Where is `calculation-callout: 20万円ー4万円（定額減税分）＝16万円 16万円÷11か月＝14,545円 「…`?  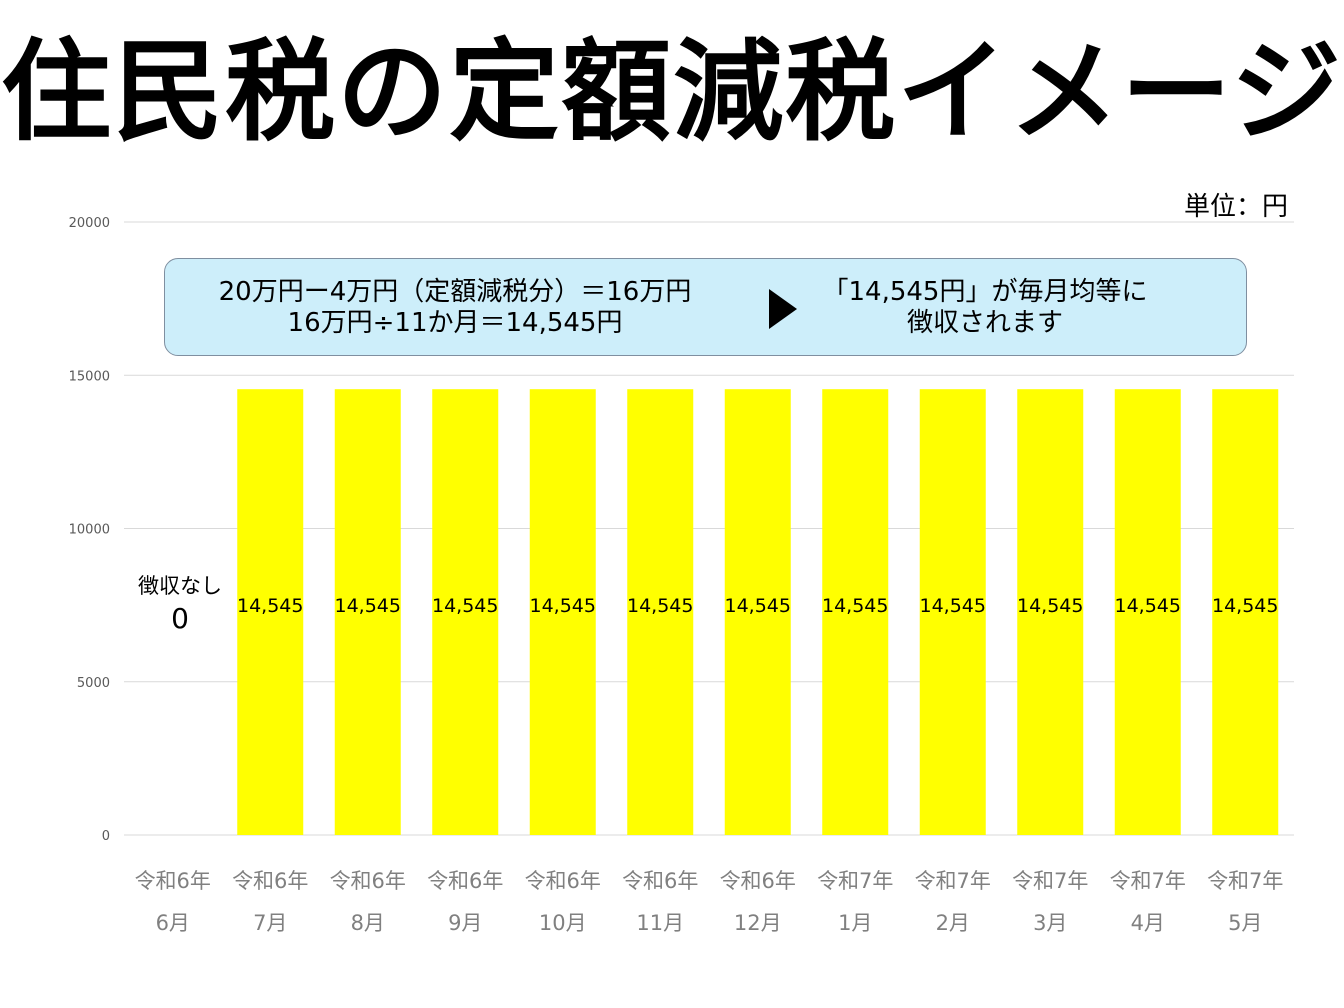 calculation-callout: 20万円ー4万円（定額減税分）＝16万円 16万円÷11か月＝14,545円 「… is located at coordinates (705, 307).